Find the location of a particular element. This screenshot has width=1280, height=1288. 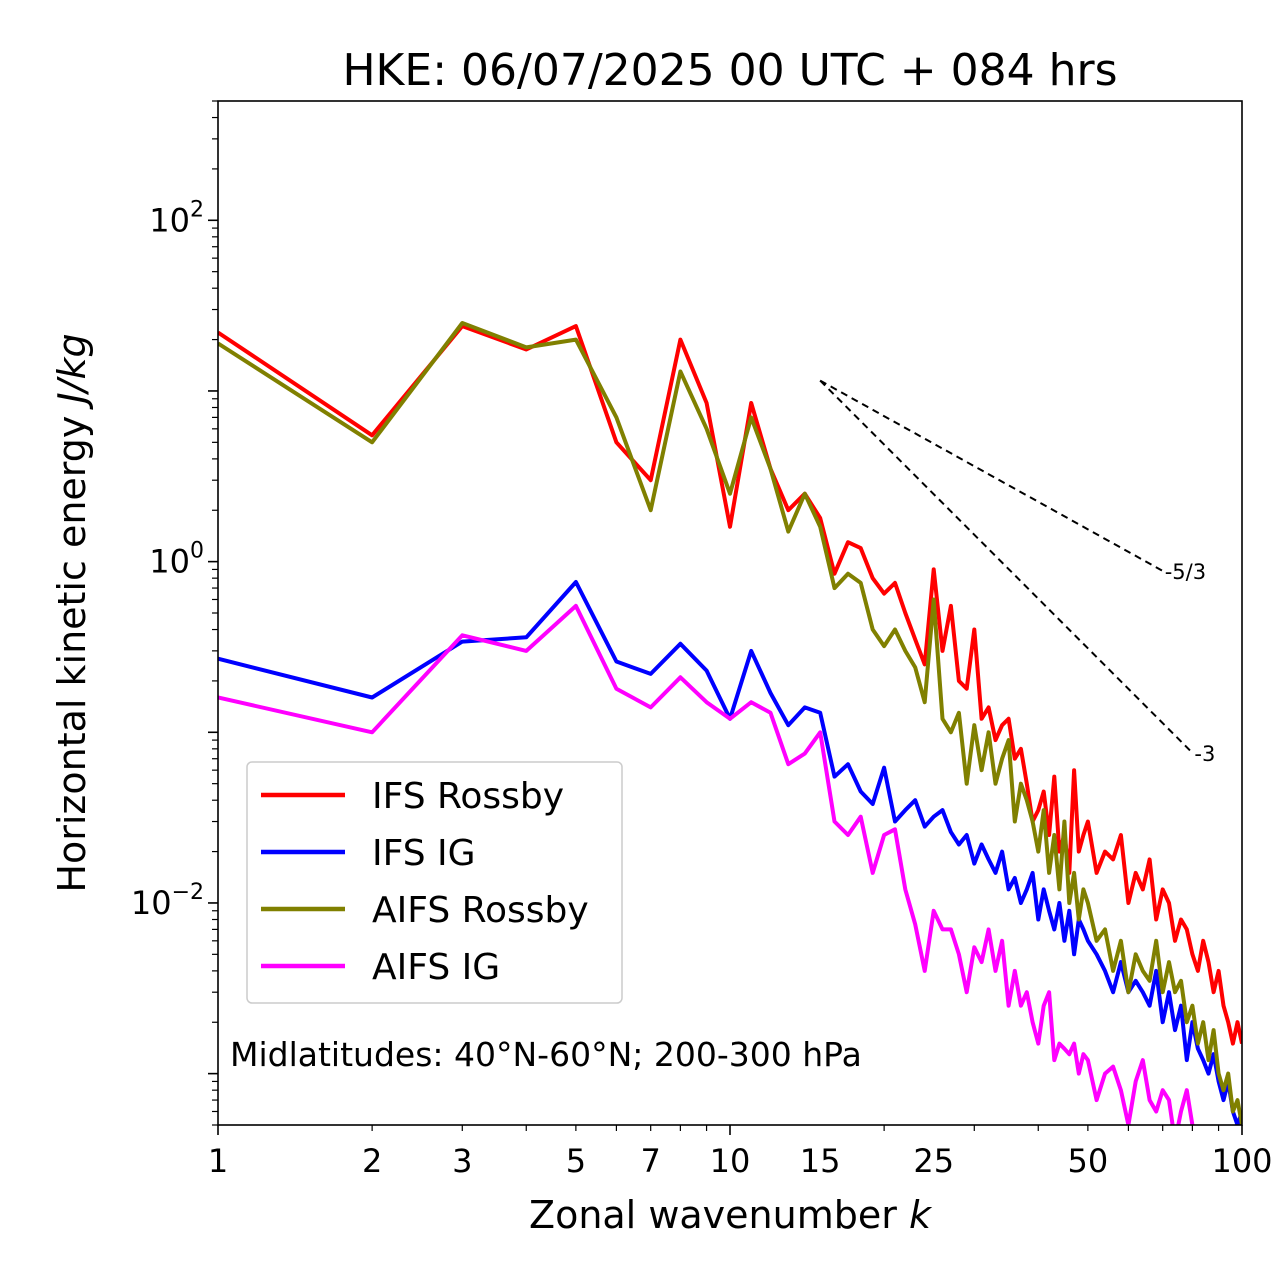

y-tick-label: 10² is located at coordinates (176, 218).